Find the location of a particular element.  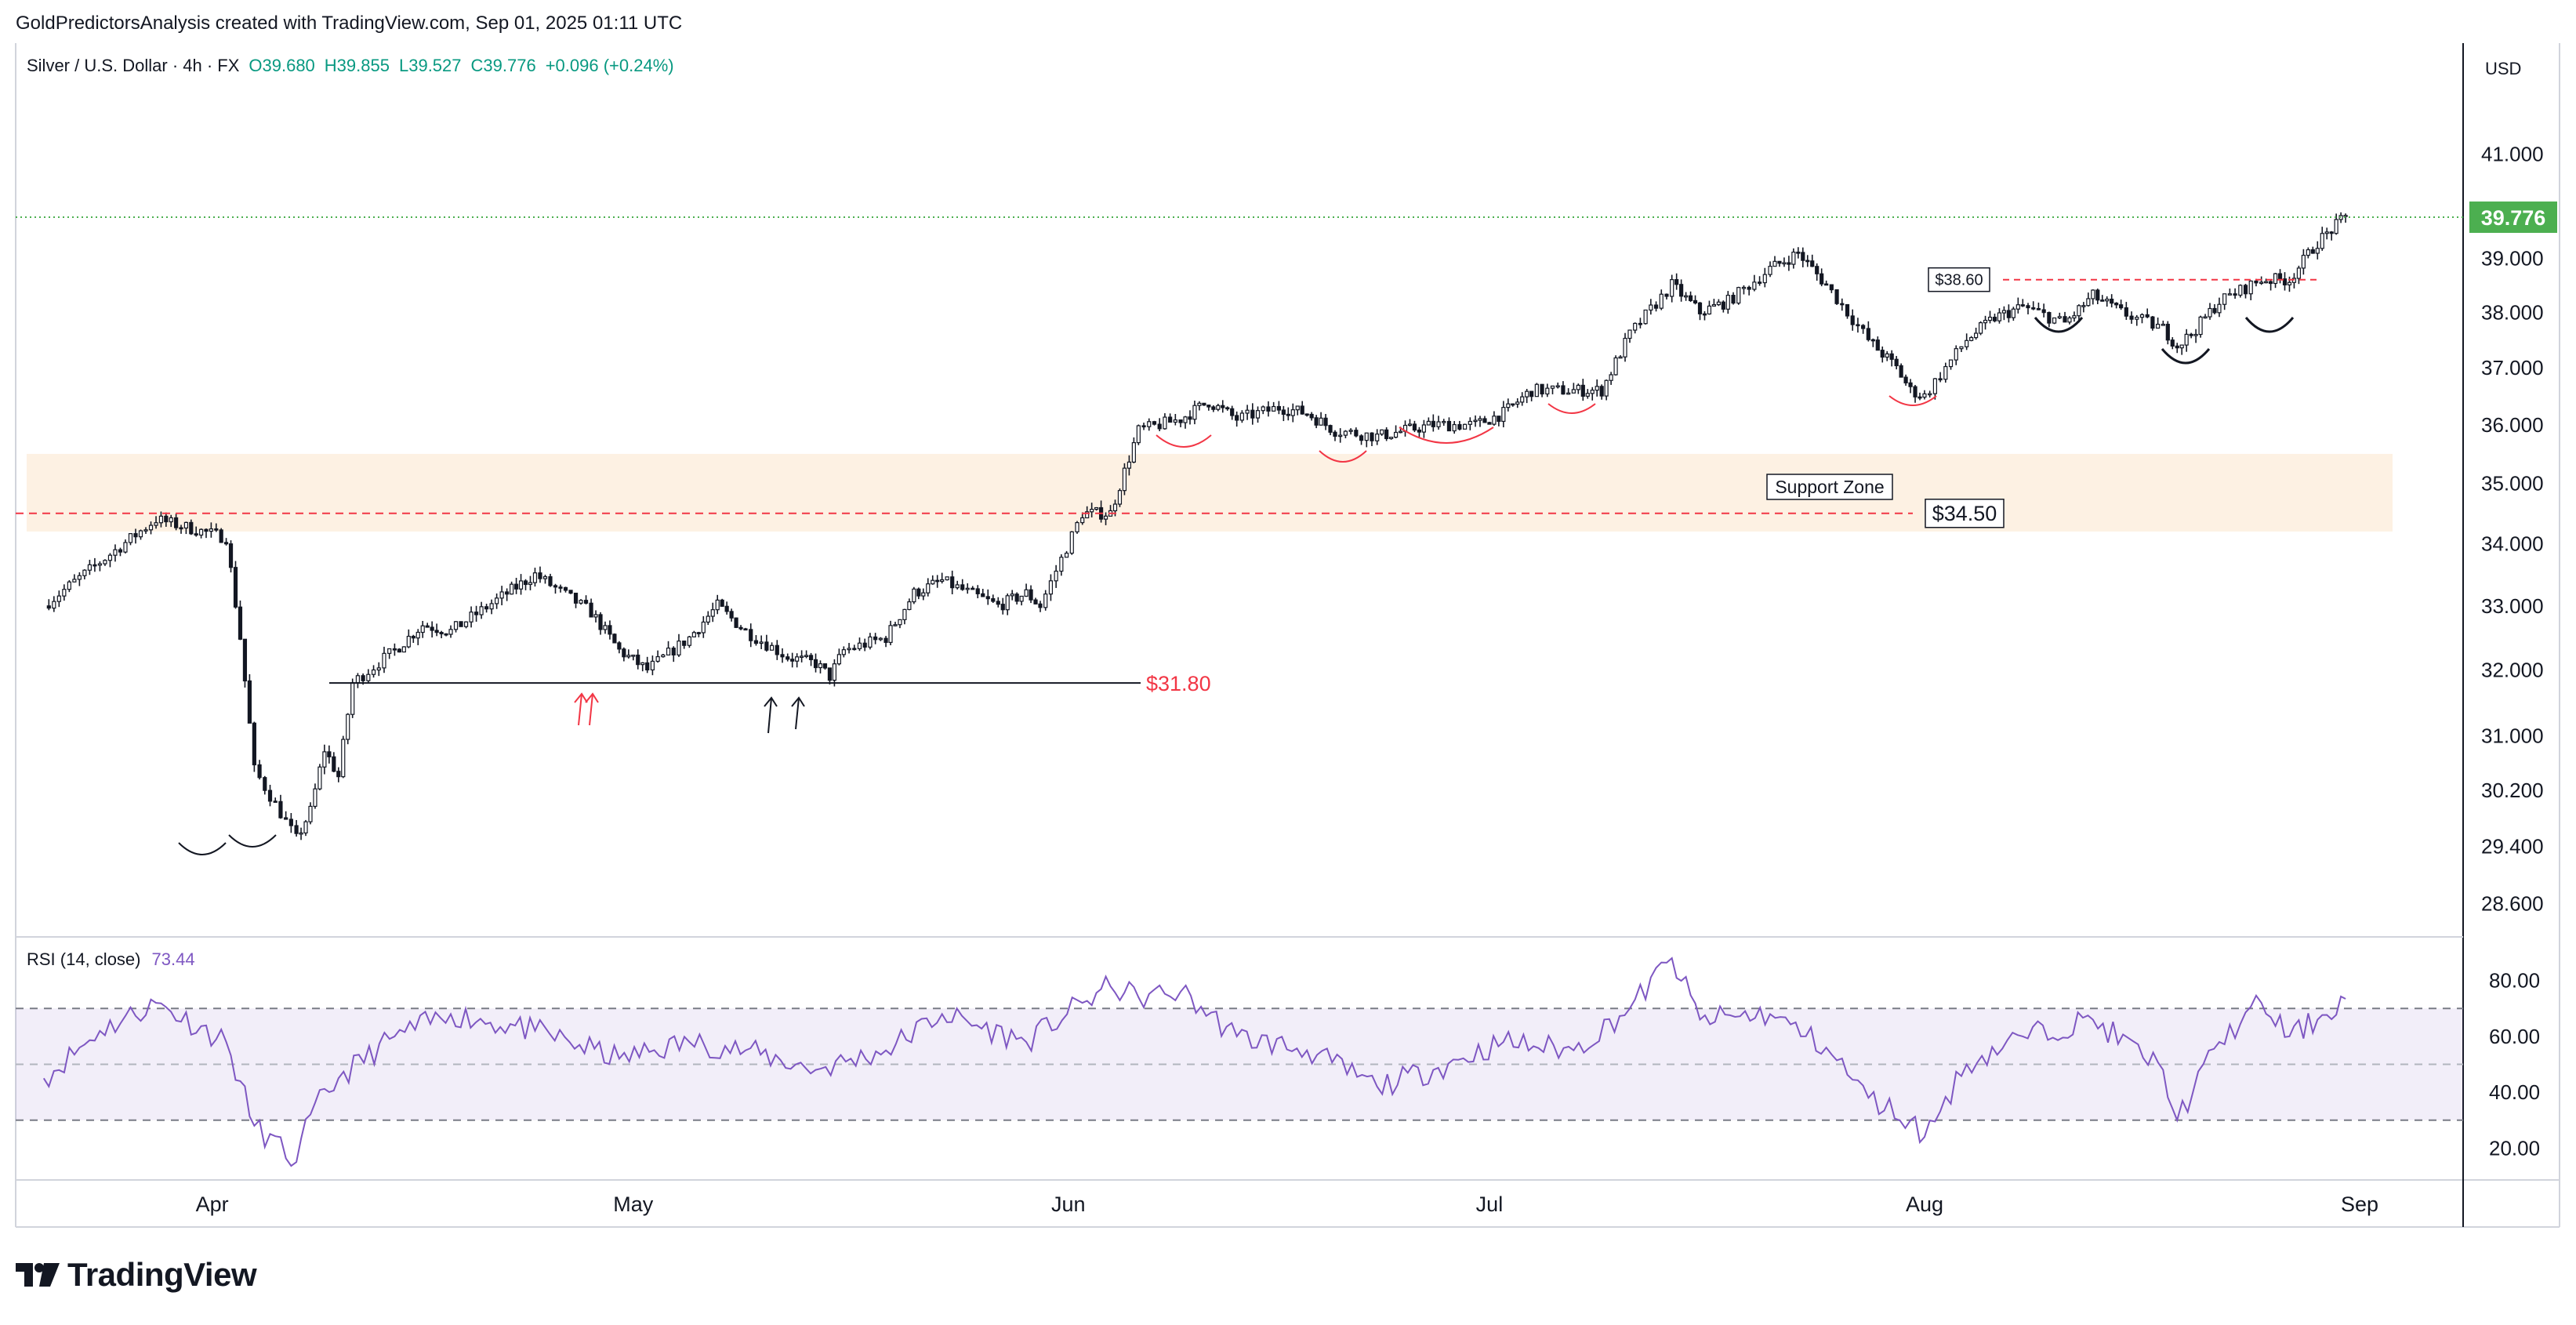

currency-label: USD is located at coordinates (2504, 68).